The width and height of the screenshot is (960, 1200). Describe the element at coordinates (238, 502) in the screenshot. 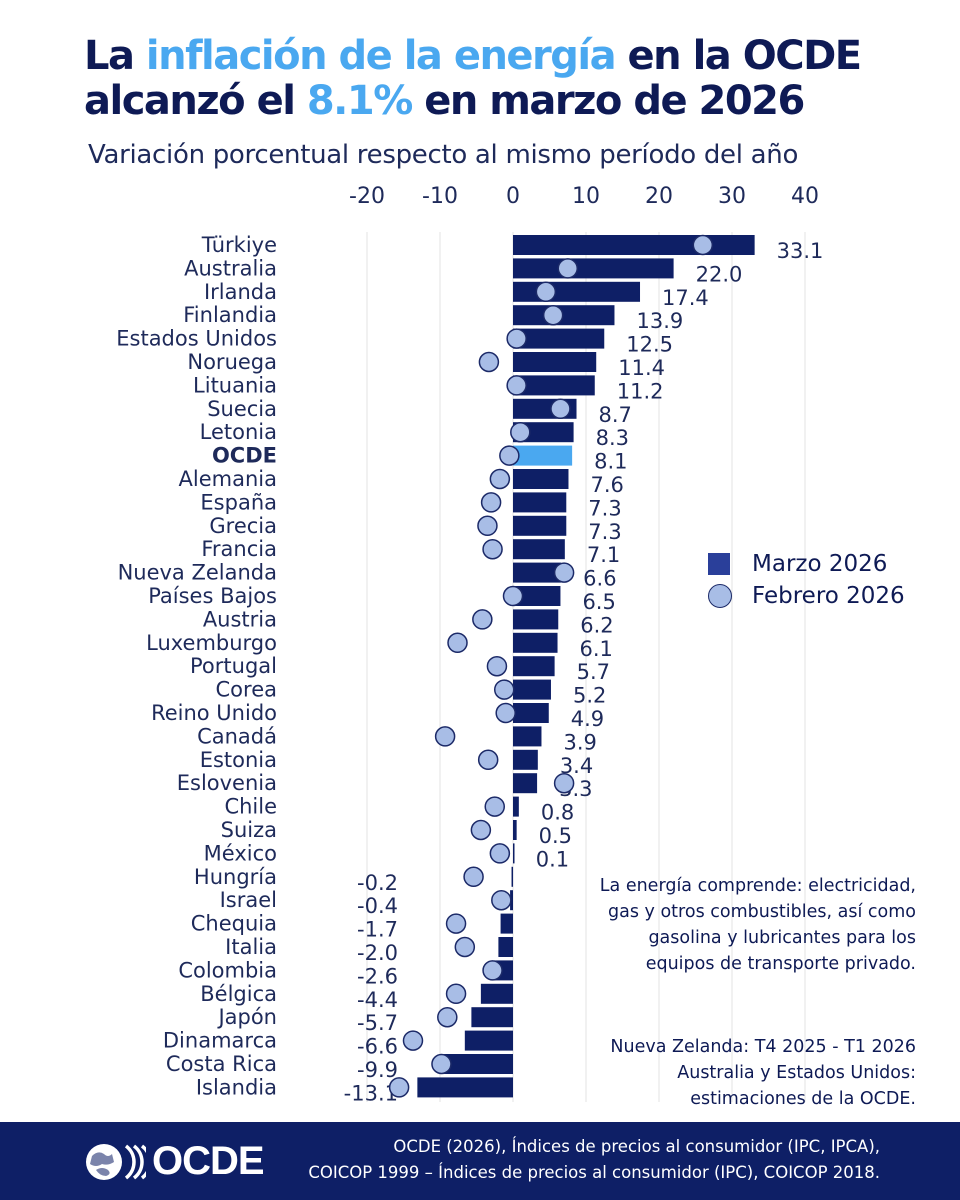

I see `category-label: España` at that location.